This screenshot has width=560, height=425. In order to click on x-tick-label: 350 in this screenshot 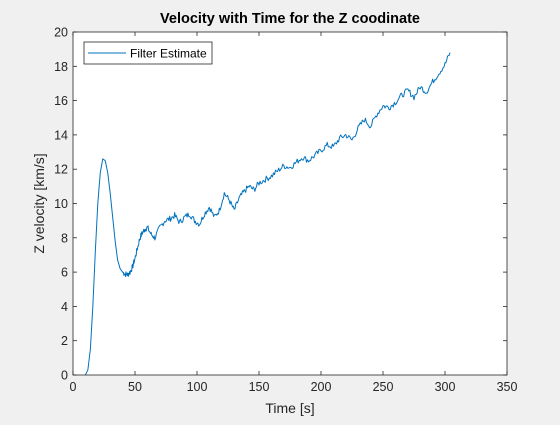, I will do `click(507, 387)`.